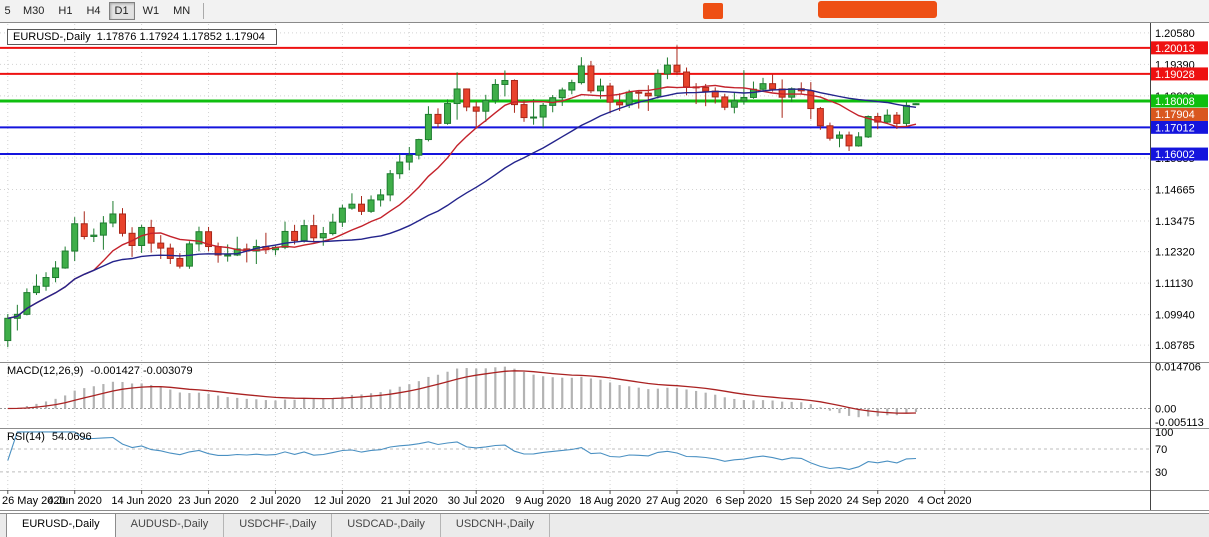  What do you see at coordinates (180, 37) in the screenshot?
I see `ohlc-values: 1.17876 1.17924 1.17852 1.17904` at bounding box center [180, 37].